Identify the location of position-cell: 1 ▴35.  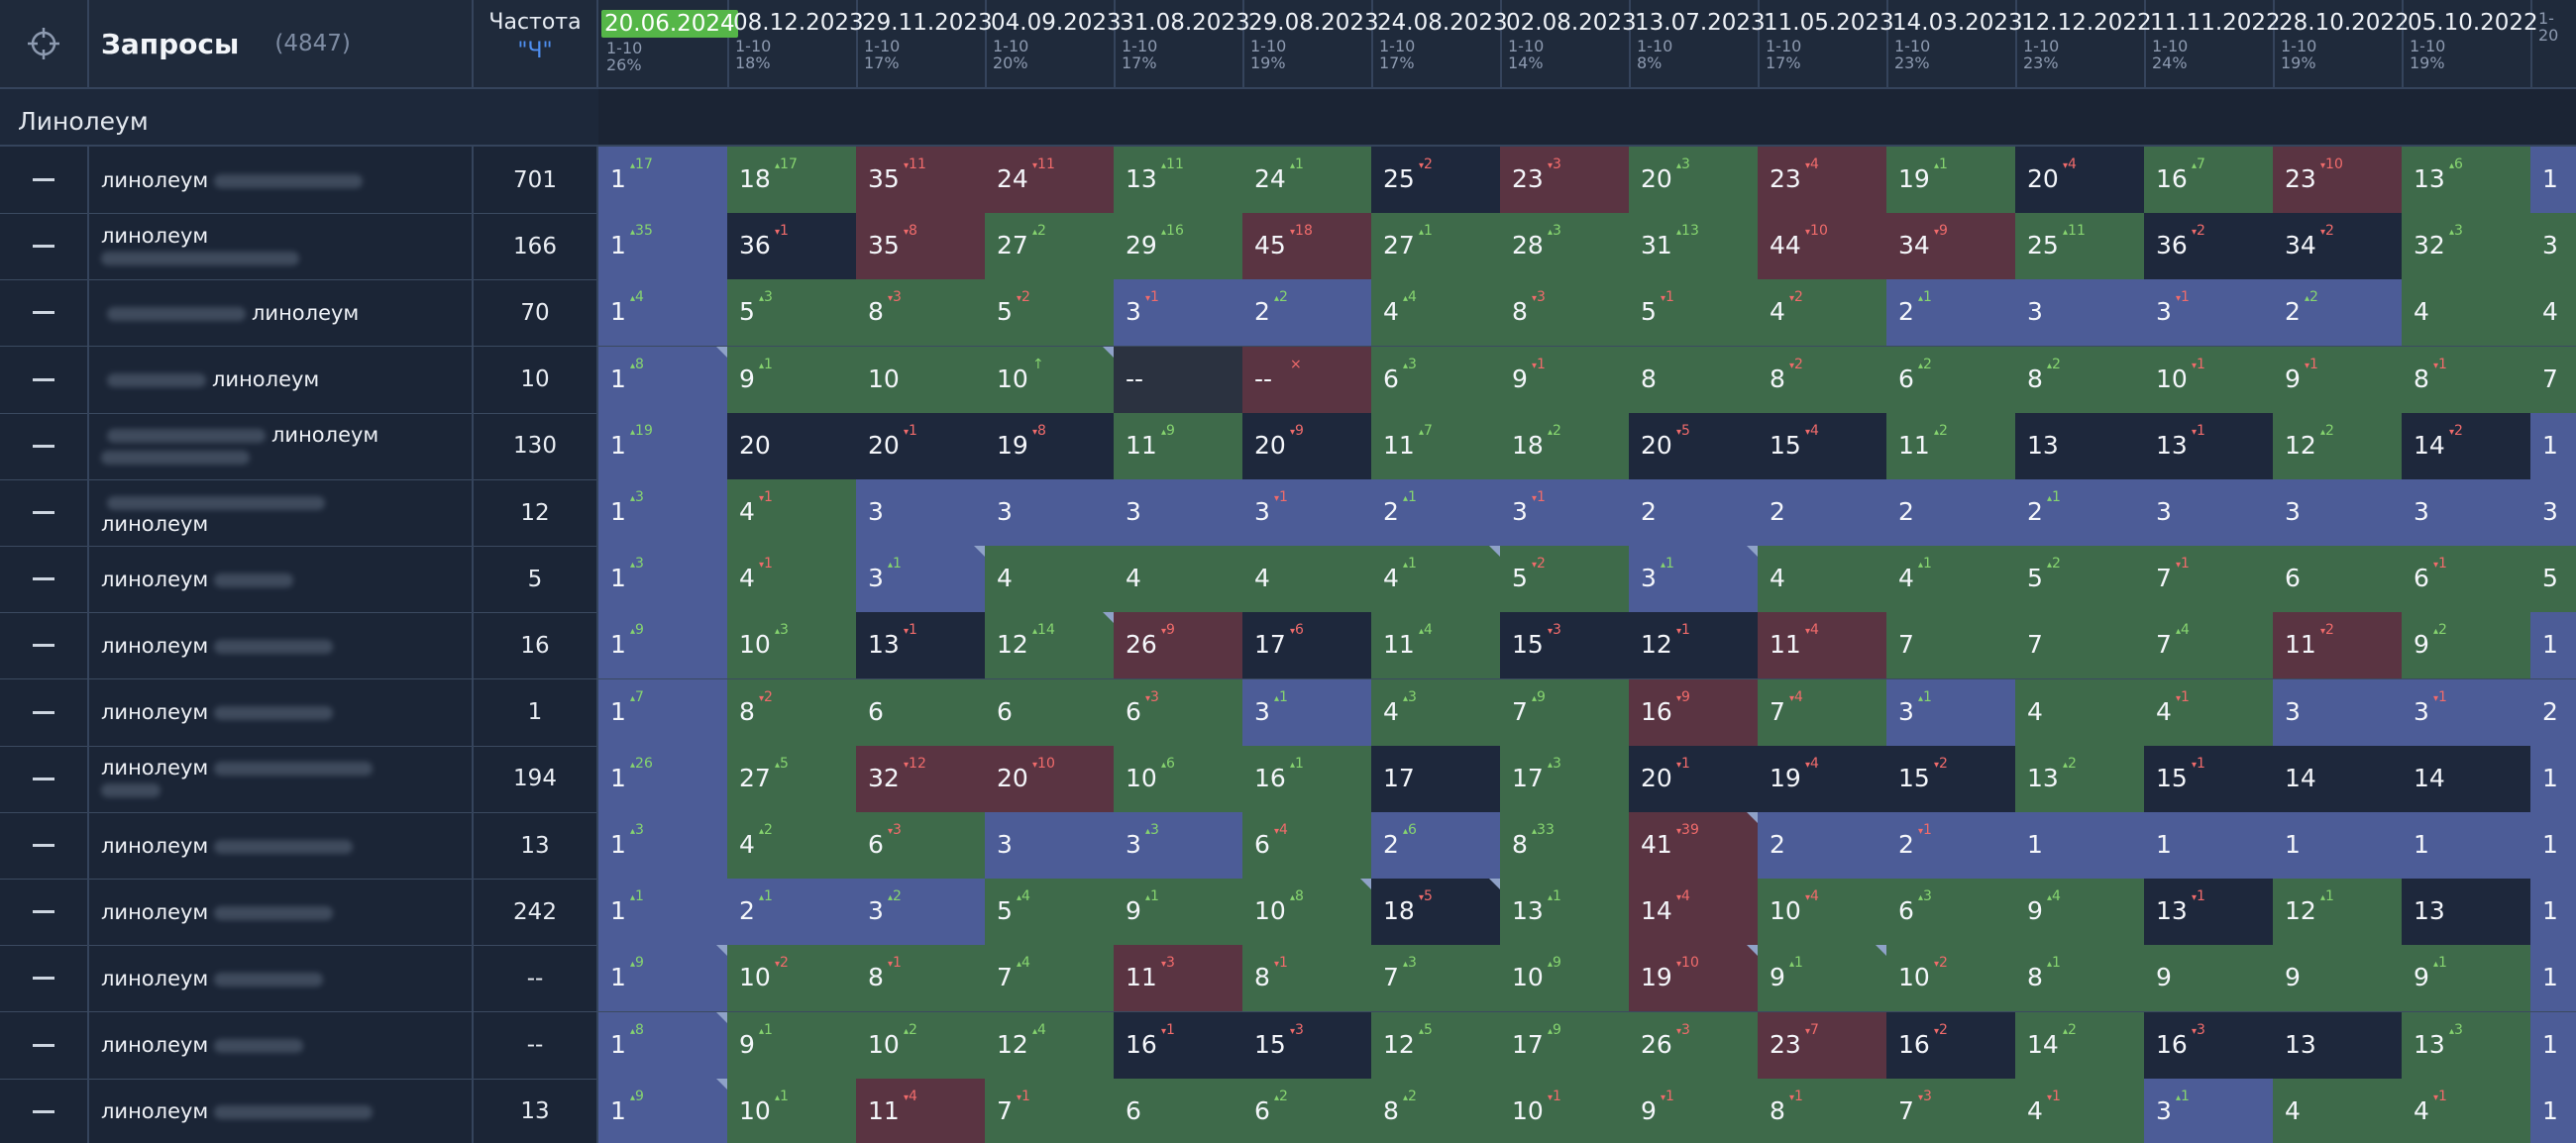
(663, 246).